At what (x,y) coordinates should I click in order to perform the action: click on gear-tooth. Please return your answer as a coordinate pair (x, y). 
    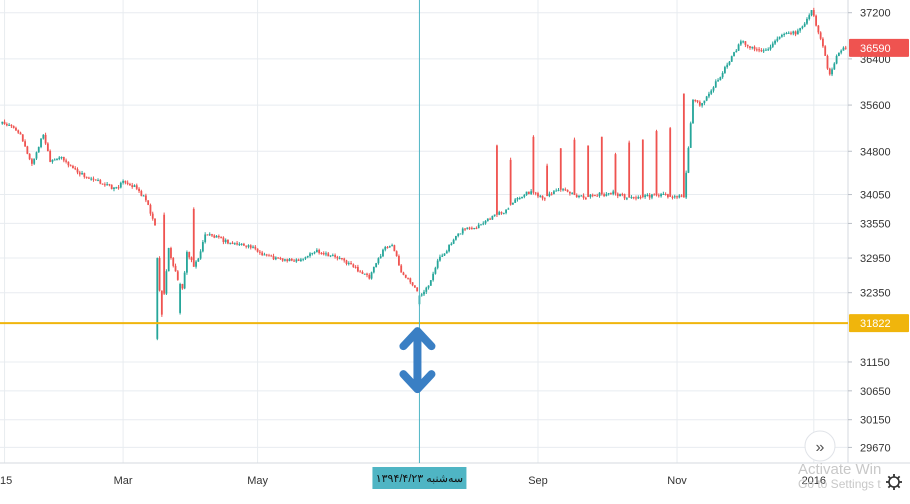
    Looking at the image, I should click on (899, 487).